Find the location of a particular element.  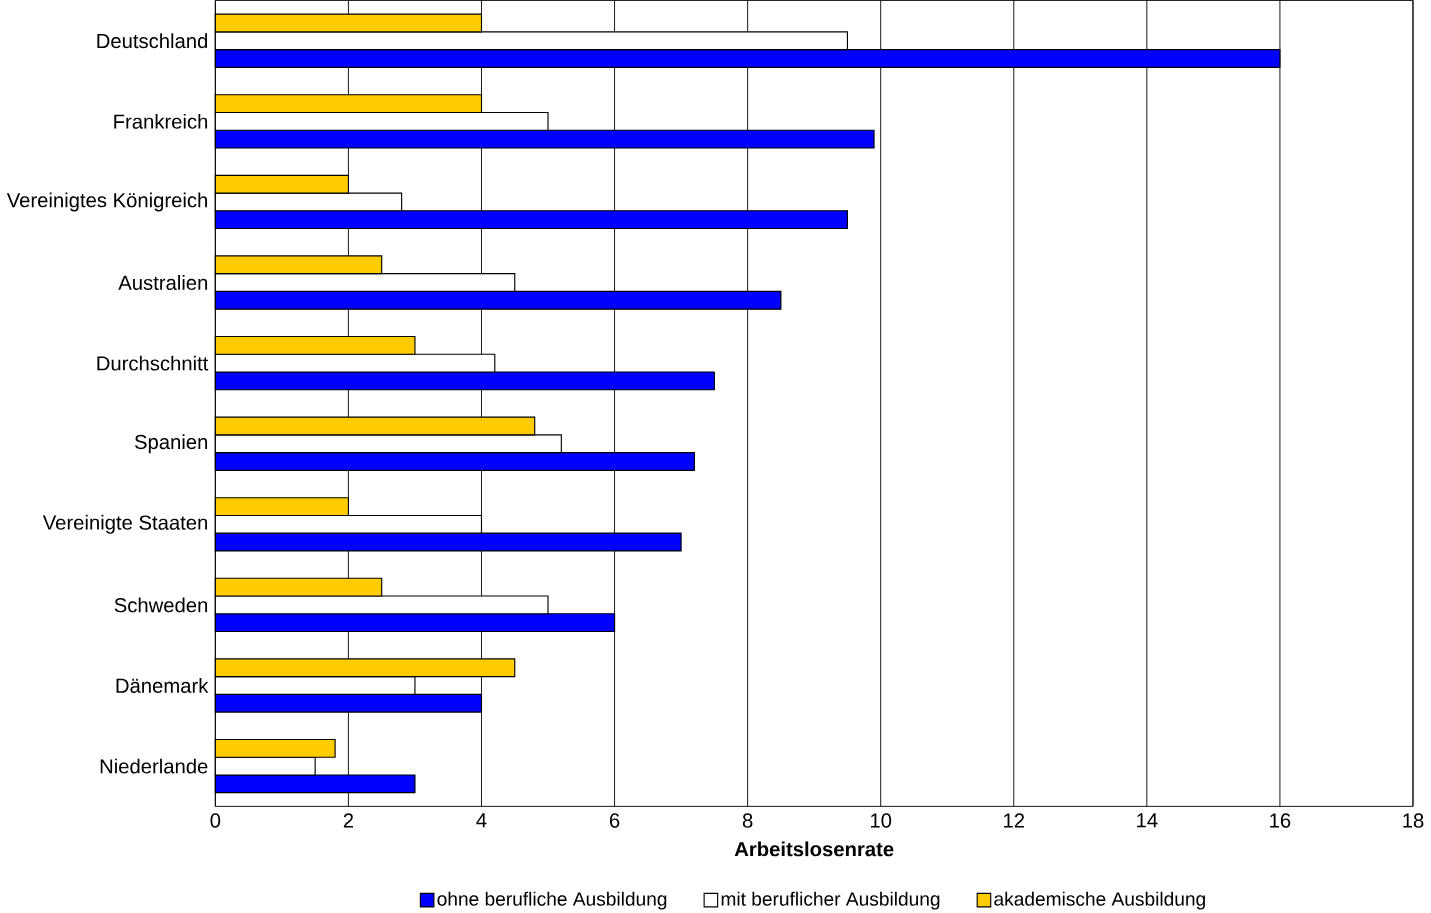

y-tick-label: Dänemark is located at coordinates (162, 685).